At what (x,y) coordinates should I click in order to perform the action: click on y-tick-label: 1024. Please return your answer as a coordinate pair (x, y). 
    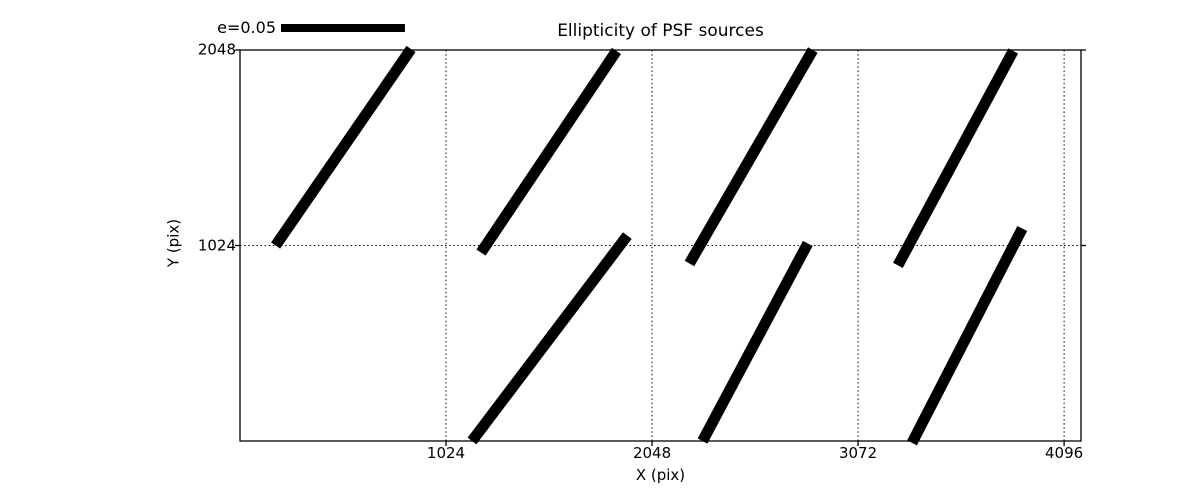
    Looking at the image, I should click on (216, 245).